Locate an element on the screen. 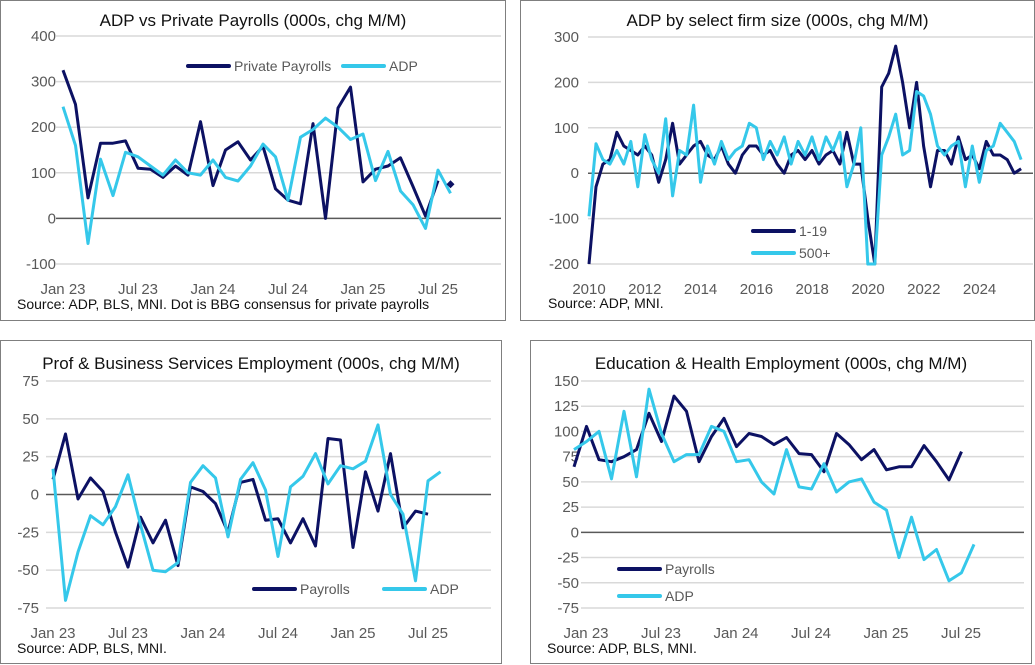 Image resolution: width=1035 pixels, height=665 pixels. legend-label: 1-19 is located at coordinates (813, 231).